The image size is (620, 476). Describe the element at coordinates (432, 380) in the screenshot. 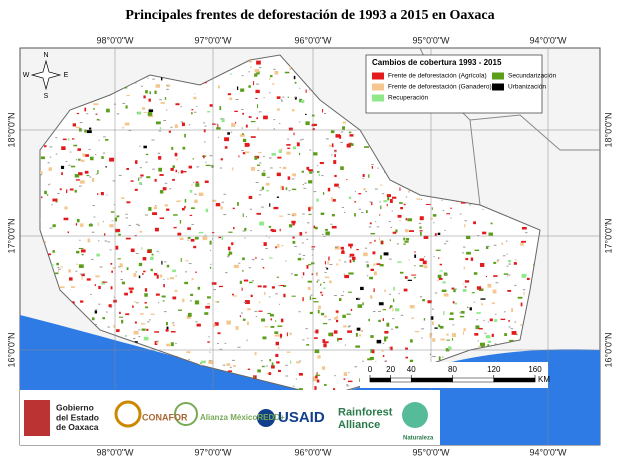

I see `scale-segment` at that location.